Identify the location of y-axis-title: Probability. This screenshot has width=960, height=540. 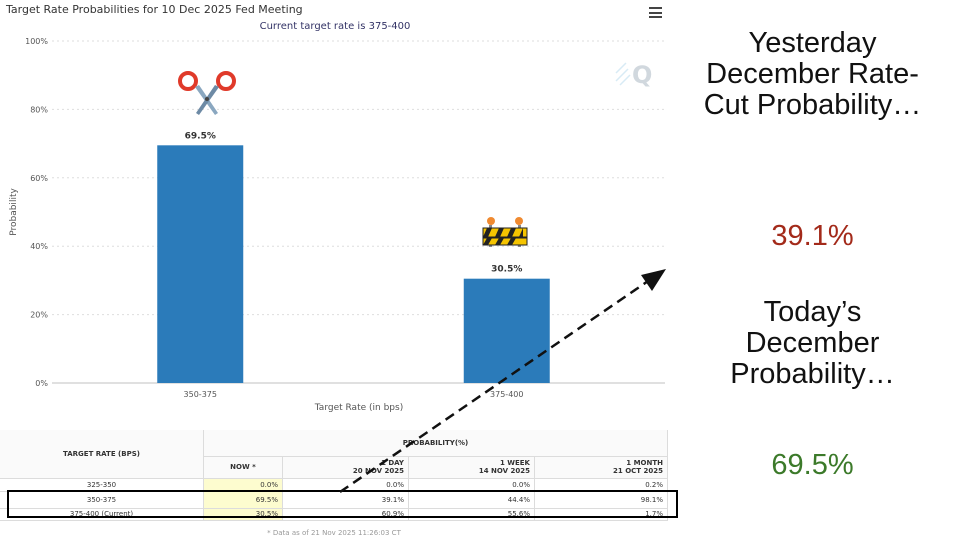
(14, 212).